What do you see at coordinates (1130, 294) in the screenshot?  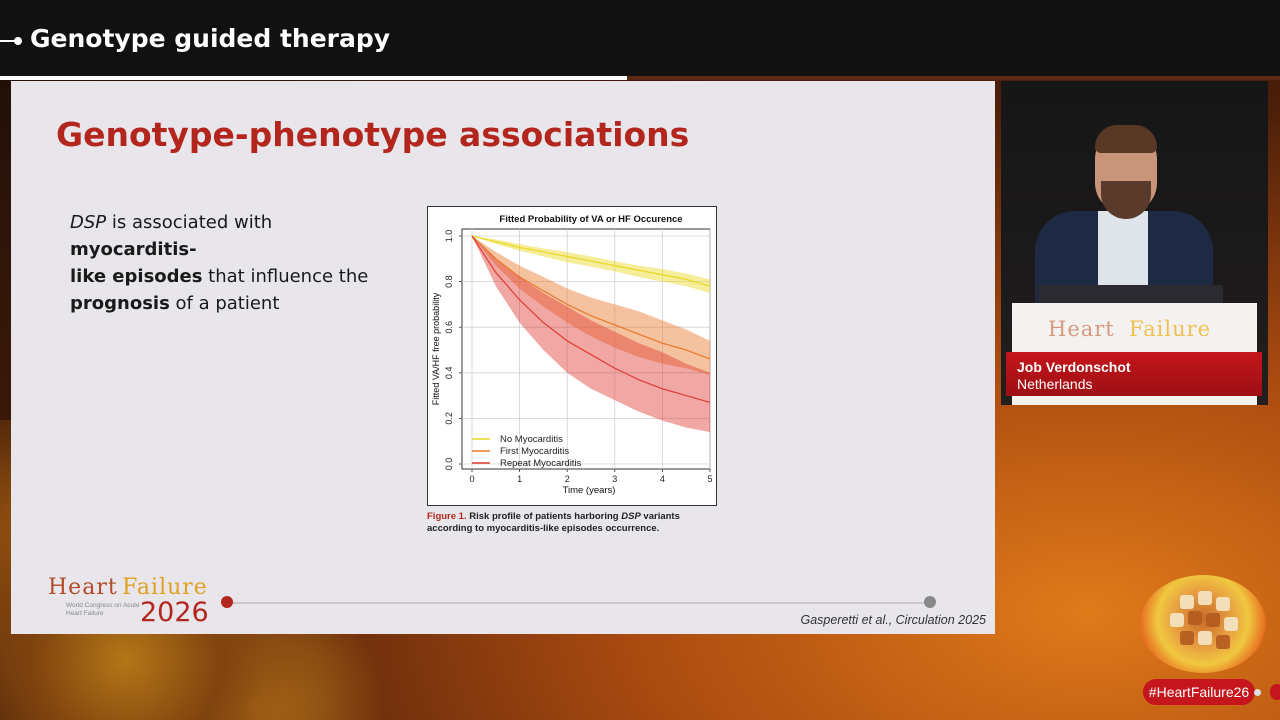 I see `laptop` at bounding box center [1130, 294].